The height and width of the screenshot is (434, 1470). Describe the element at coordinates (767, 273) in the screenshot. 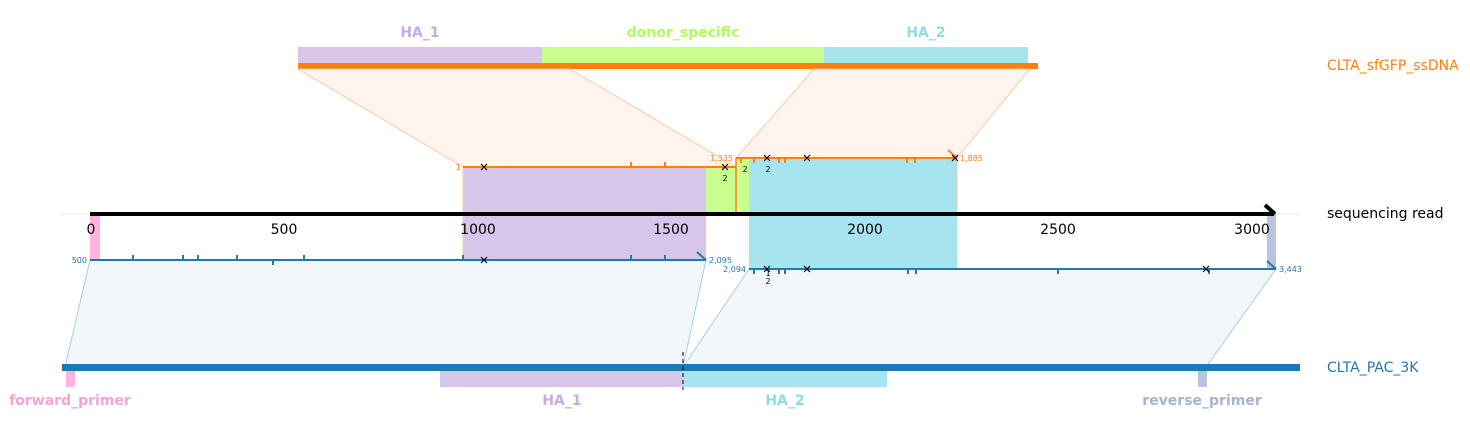

I see `reference-insertion-count: 1` at that location.